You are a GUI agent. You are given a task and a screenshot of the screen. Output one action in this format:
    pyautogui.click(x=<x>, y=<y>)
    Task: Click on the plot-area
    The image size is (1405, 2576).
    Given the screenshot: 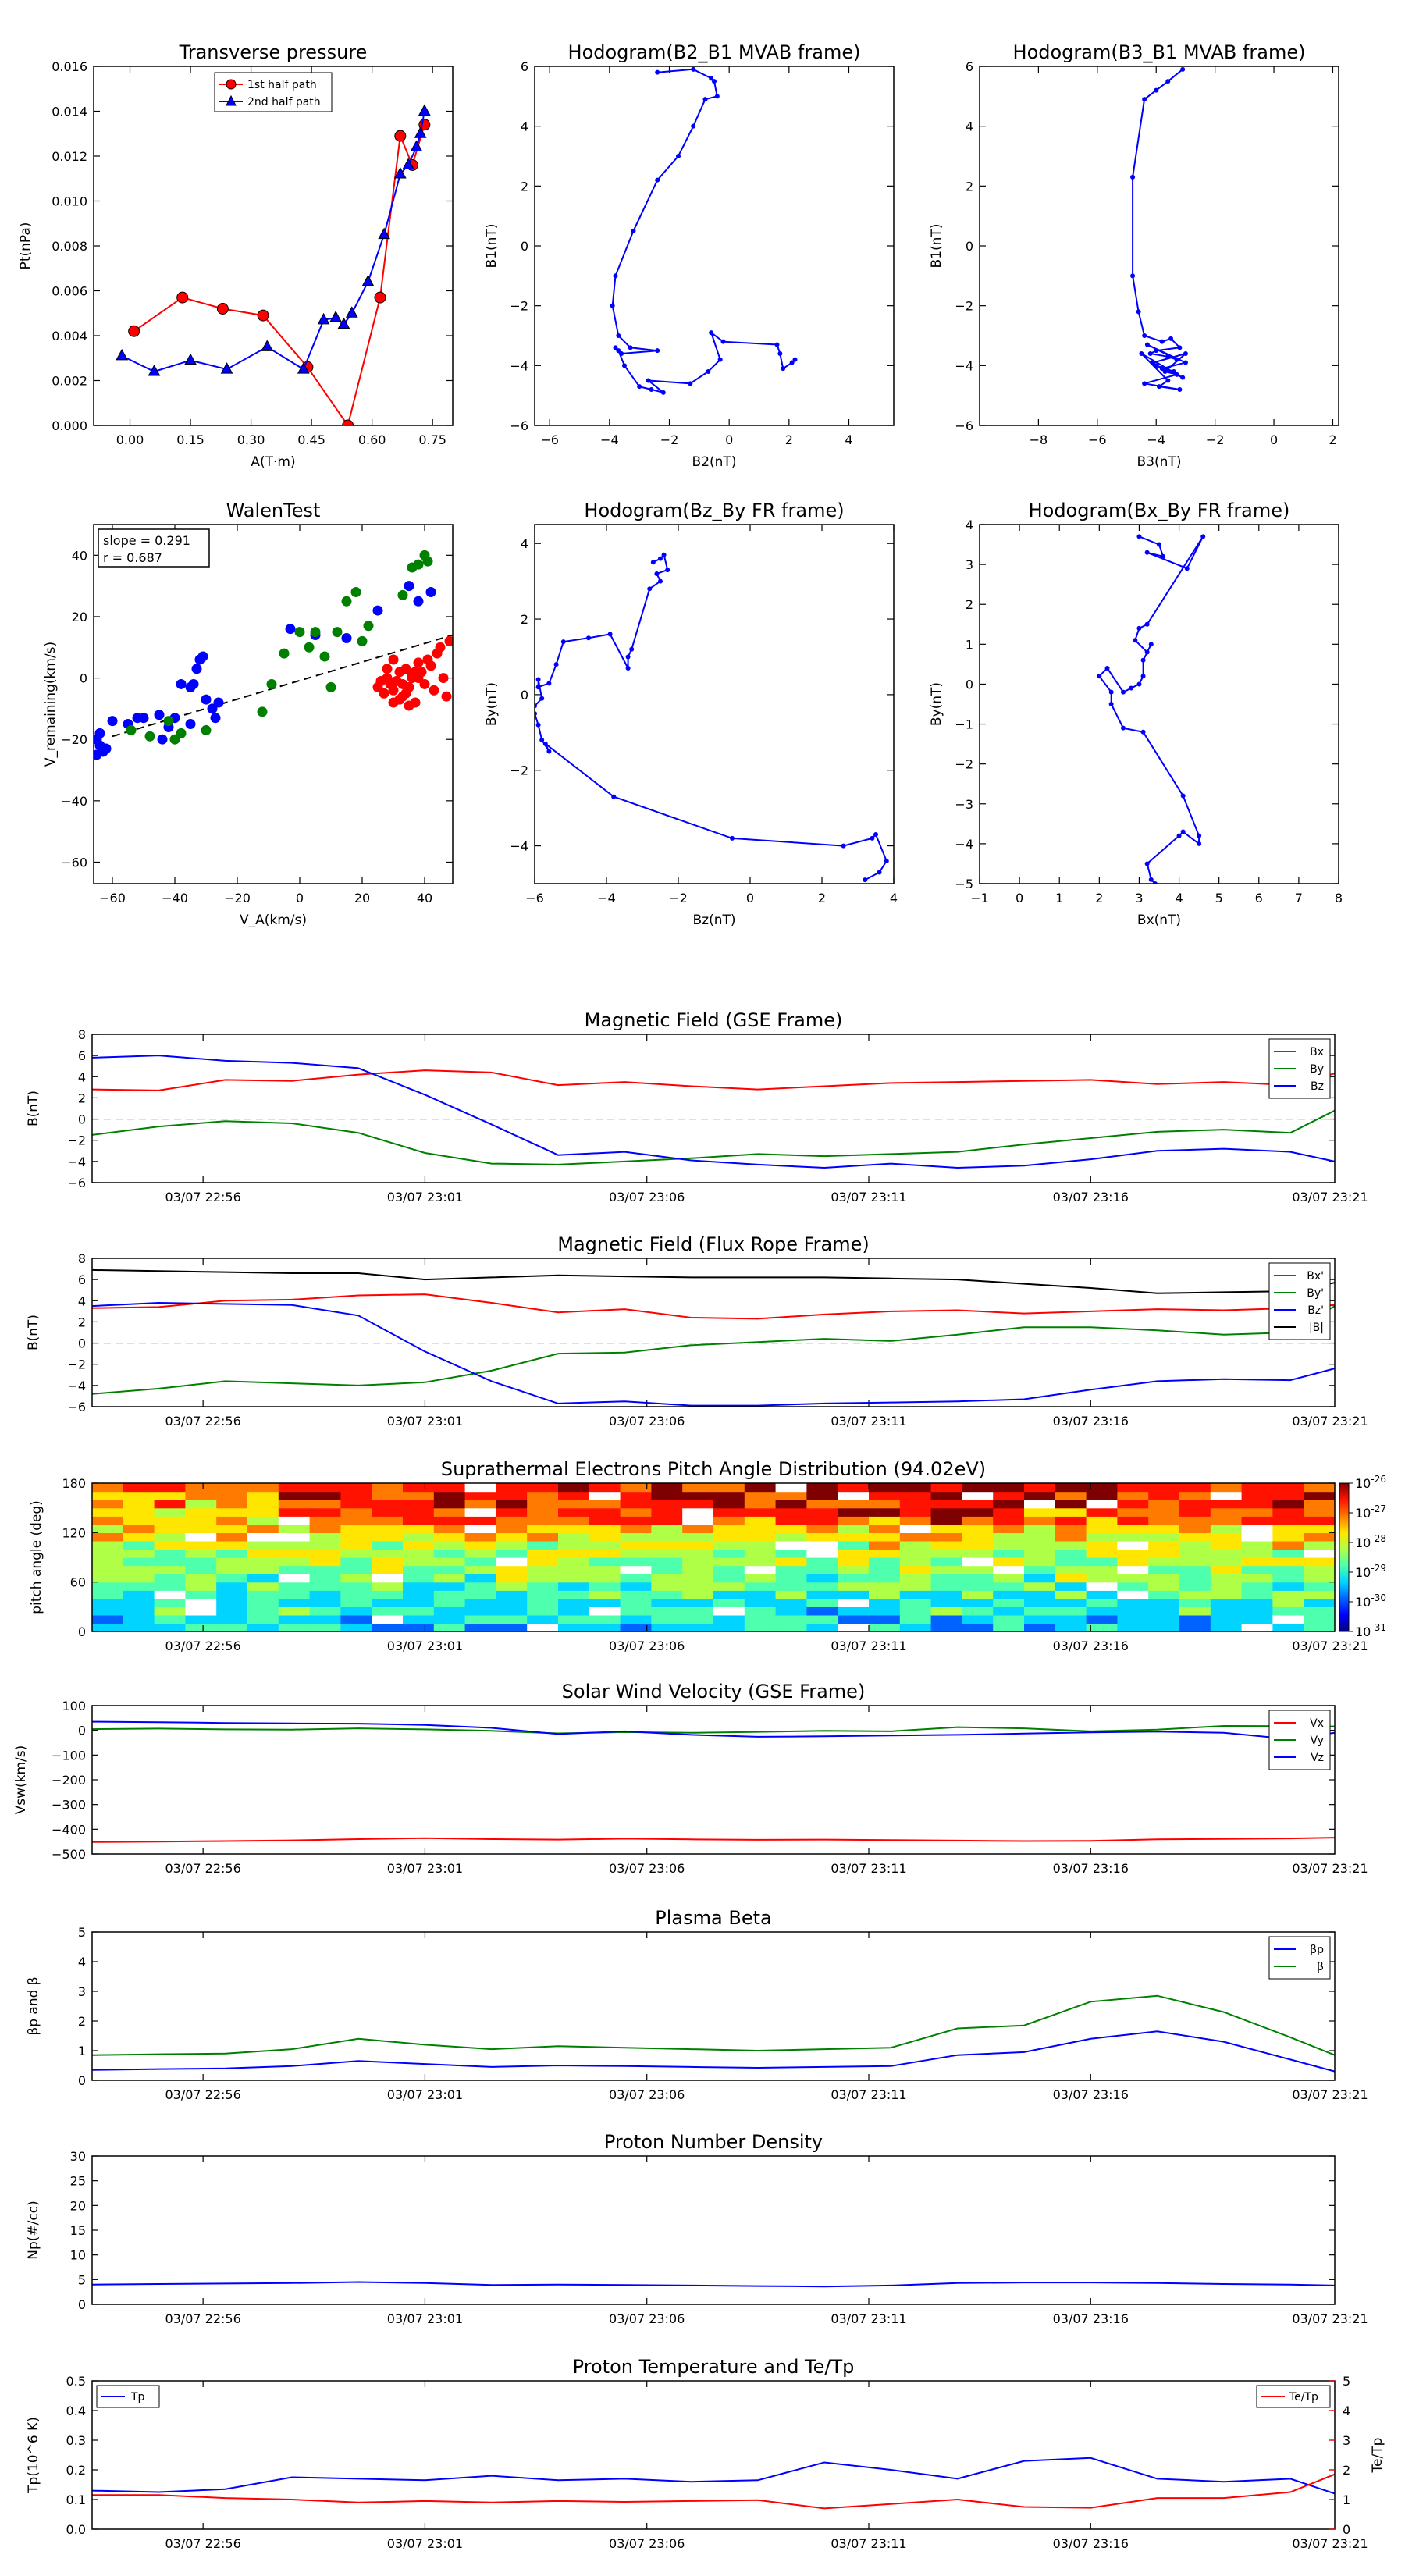 What is the action you would take?
    pyautogui.click(x=1151, y=709)
    